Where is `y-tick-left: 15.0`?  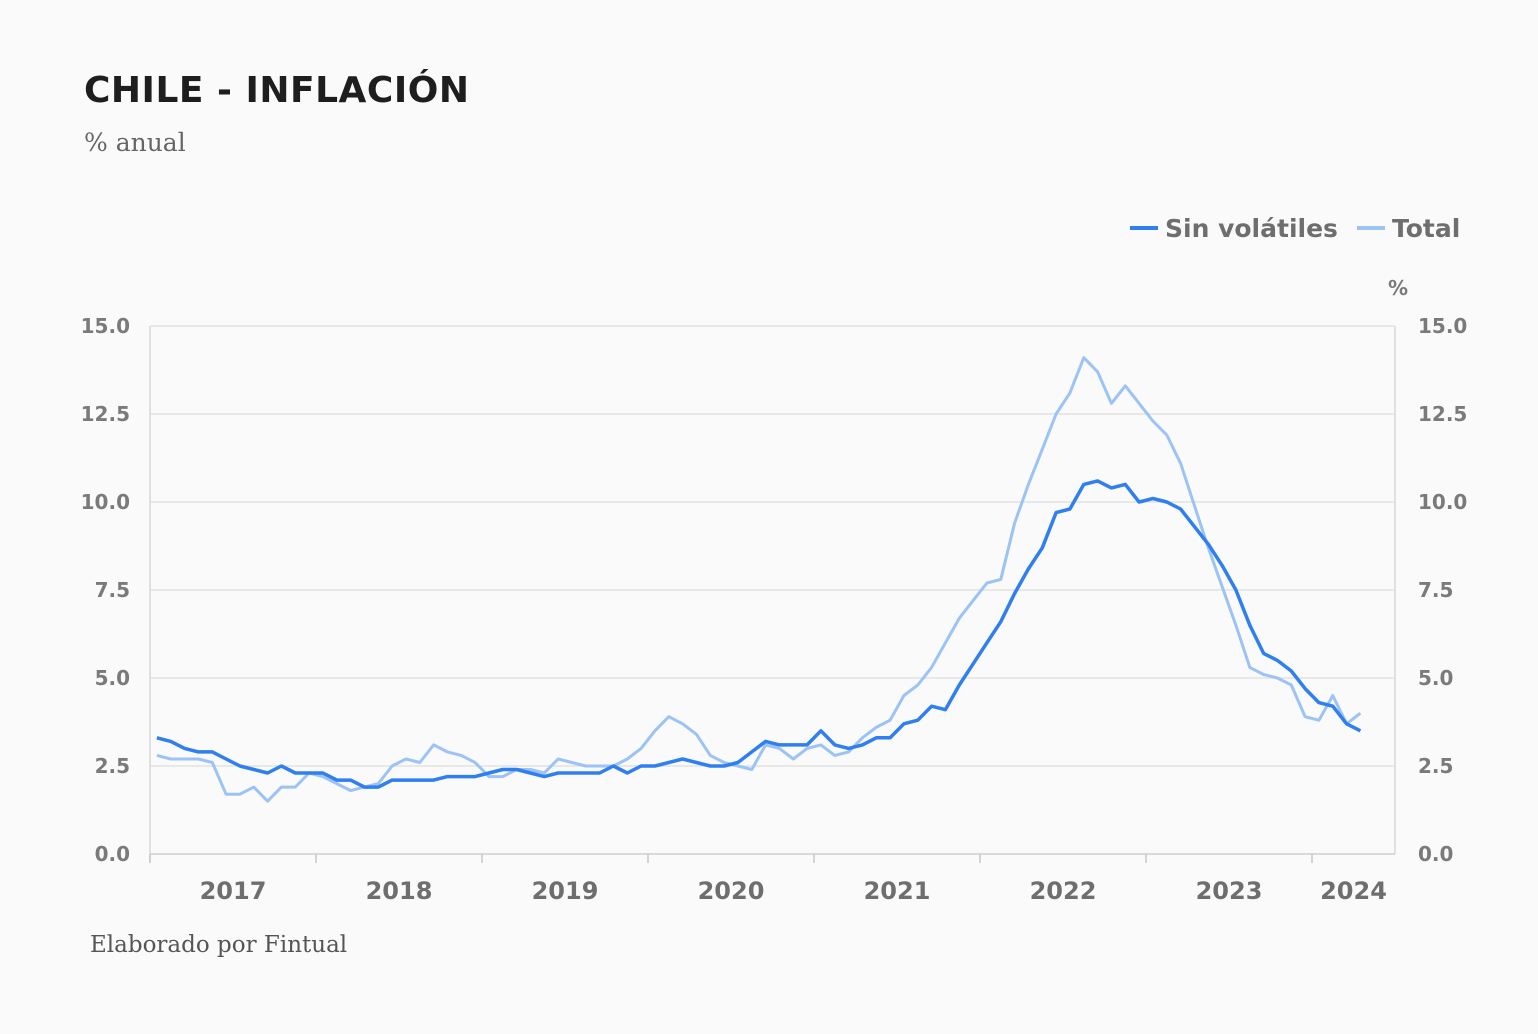 y-tick-left: 15.0 is located at coordinates (105, 326).